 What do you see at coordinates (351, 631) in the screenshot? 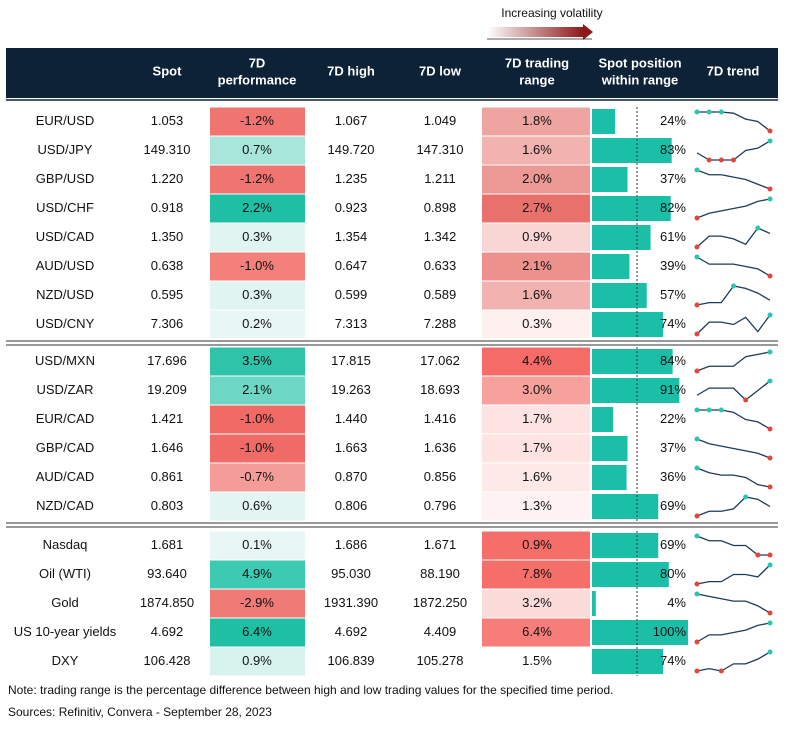
I see `high-cell: 4.692` at bounding box center [351, 631].